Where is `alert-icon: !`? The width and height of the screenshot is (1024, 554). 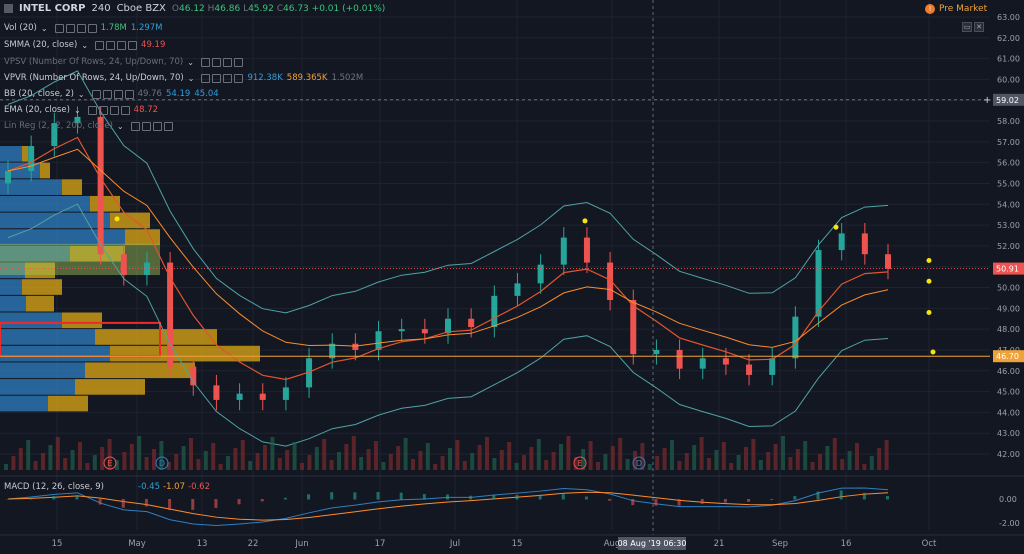
alert-icon: ! is located at coordinates (930, 9).